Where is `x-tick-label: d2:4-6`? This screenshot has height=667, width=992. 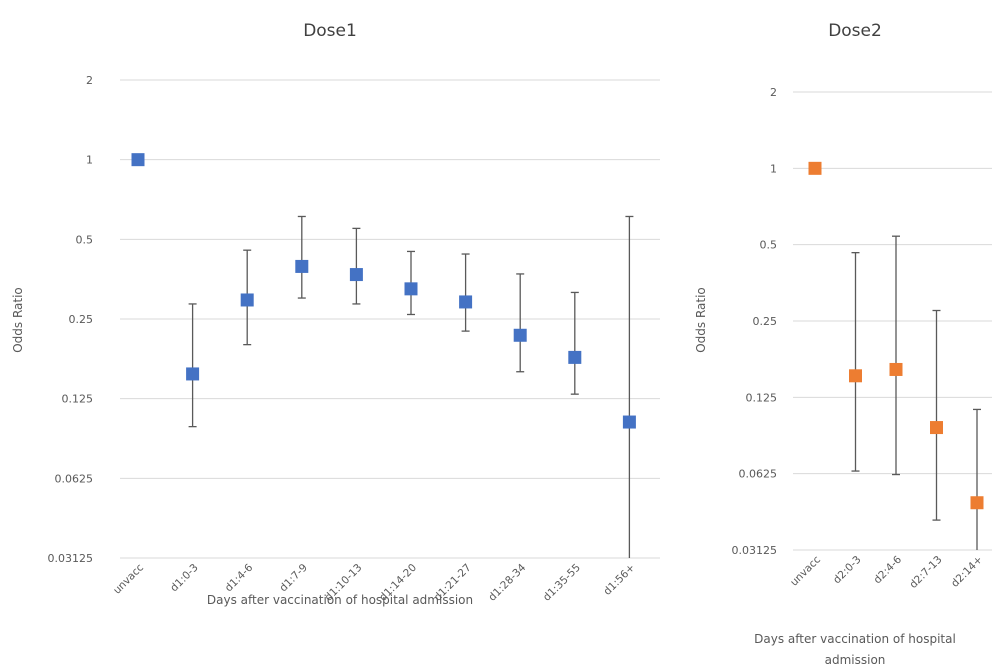
x-tick-label: d2:4-6 is located at coordinates (888, 569).